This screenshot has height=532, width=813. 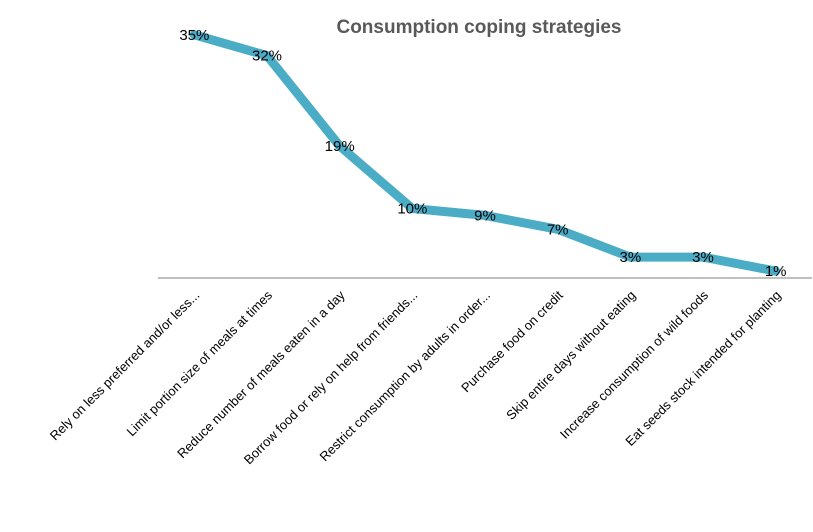 I want to click on data-label: 19%, so click(x=340, y=146).